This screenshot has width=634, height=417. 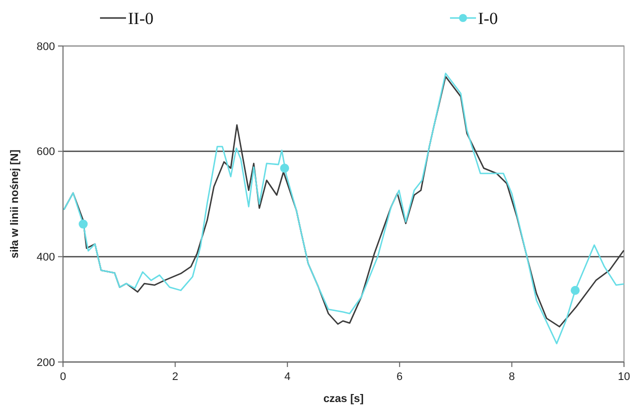 I want to click on legend-label: II-0, so click(x=141, y=18).